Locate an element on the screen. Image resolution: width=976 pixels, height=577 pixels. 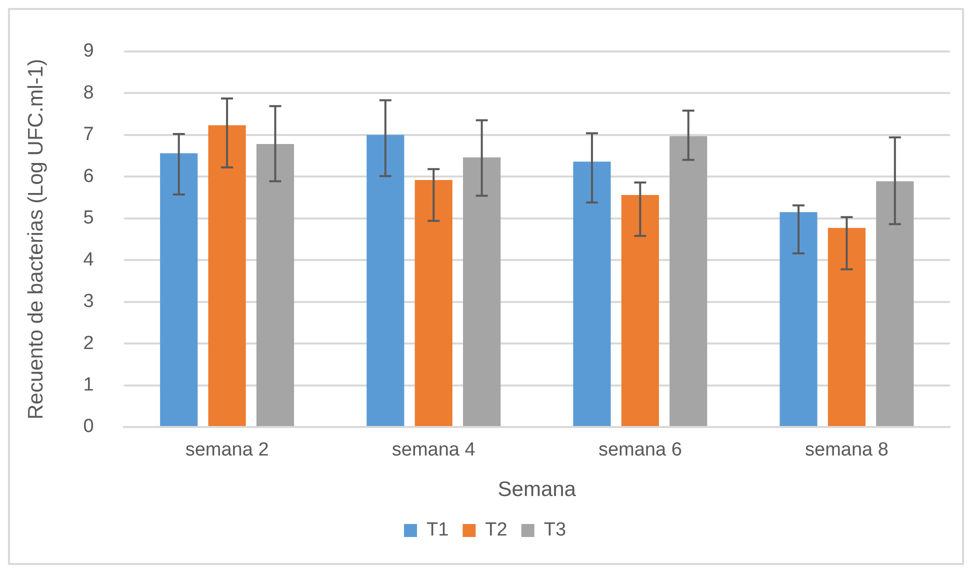
x-axis-title: Semana is located at coordinates (537, 490).